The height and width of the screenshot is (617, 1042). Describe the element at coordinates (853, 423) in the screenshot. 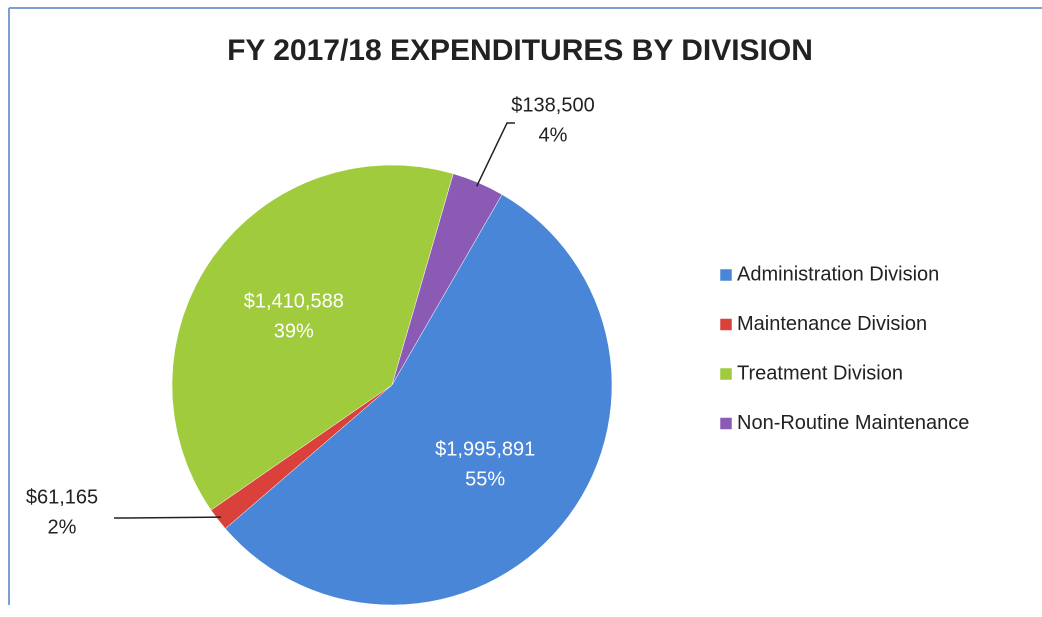

I see `legend-label: Non-Routine Maintenance` at that location.